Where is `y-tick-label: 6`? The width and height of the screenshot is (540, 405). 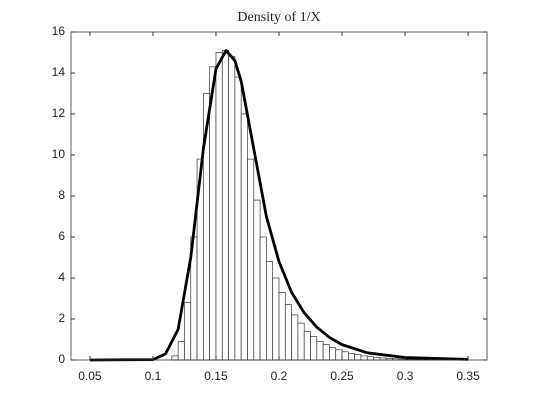
y-tick-label: 6 is located at coordinates (61, 236).